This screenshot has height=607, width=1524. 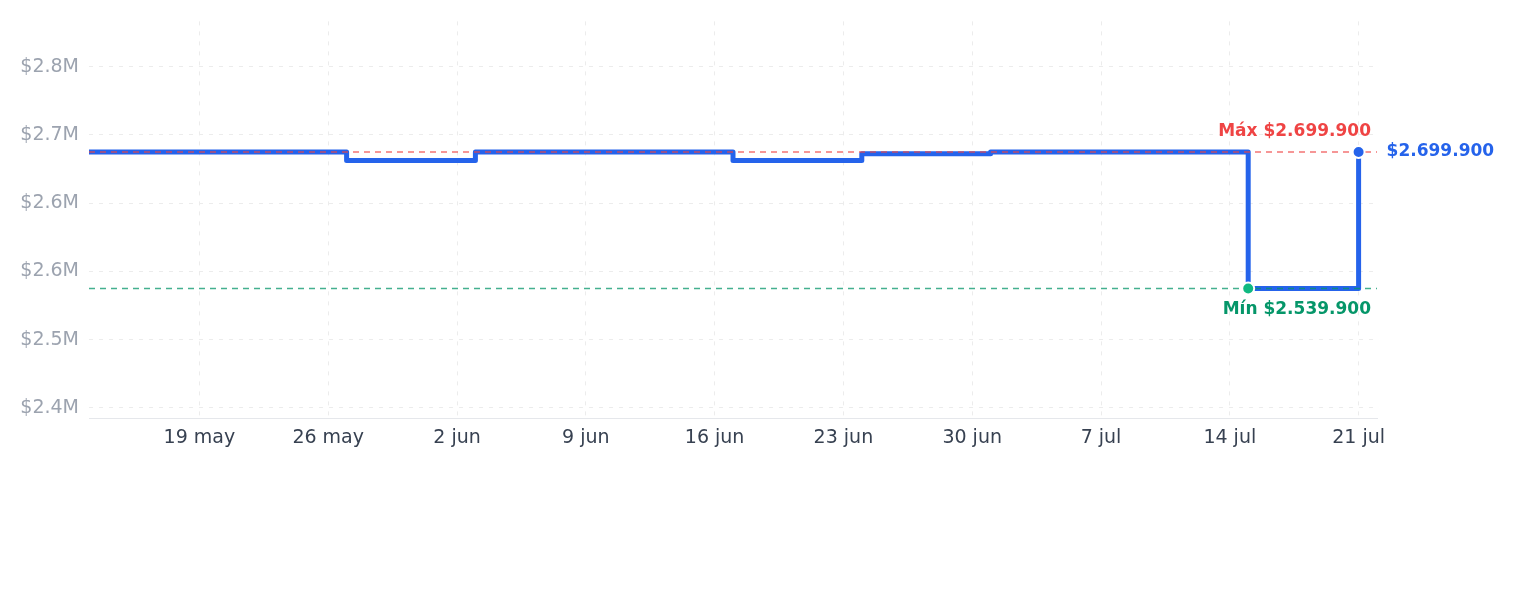 I want to click on ref-line-label: Máx $2.699.900, so click(x=1295, y=129).